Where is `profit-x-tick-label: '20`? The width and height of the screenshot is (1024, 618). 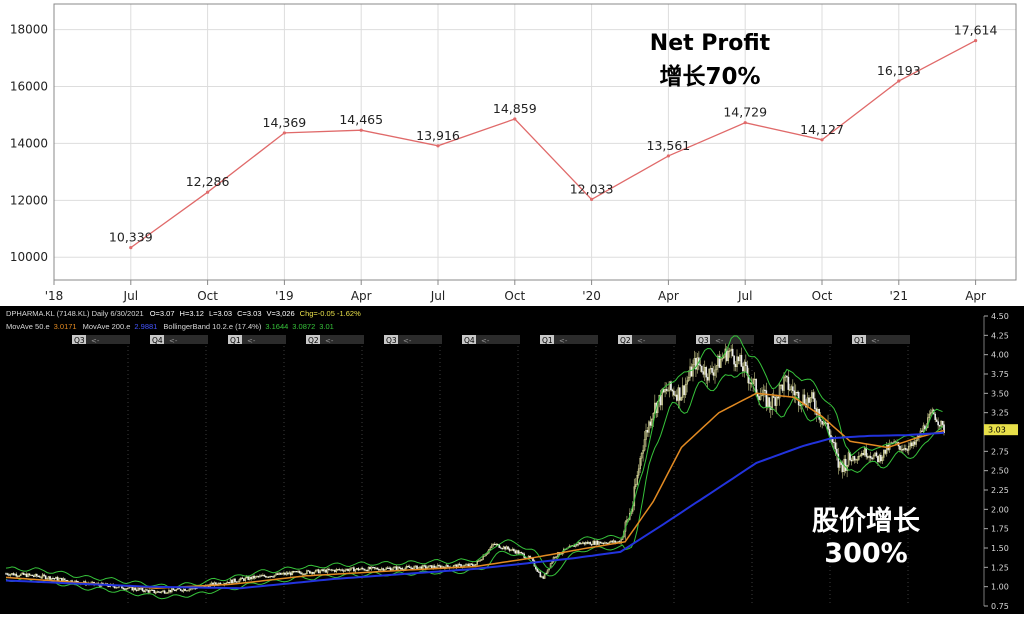 profit-x-tick-label: '20 is located at coordinates (591, 296).